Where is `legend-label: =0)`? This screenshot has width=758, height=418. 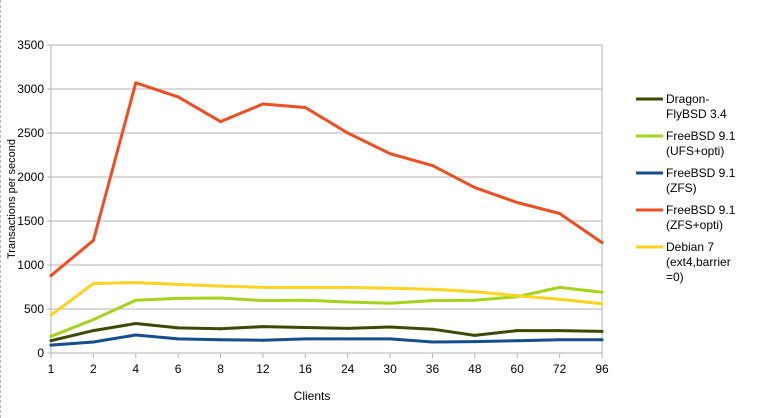
legend-label: =0) is located at coordinates (675, 277).